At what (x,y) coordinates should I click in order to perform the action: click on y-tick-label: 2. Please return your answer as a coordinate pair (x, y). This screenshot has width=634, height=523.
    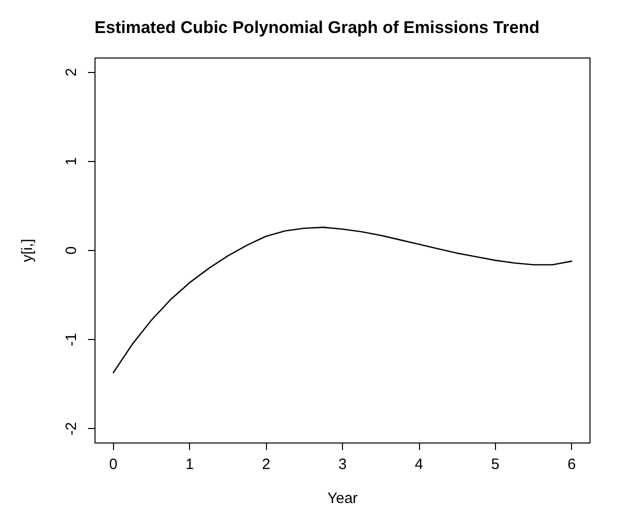
    Looking at the image, I should click on (71, 72).